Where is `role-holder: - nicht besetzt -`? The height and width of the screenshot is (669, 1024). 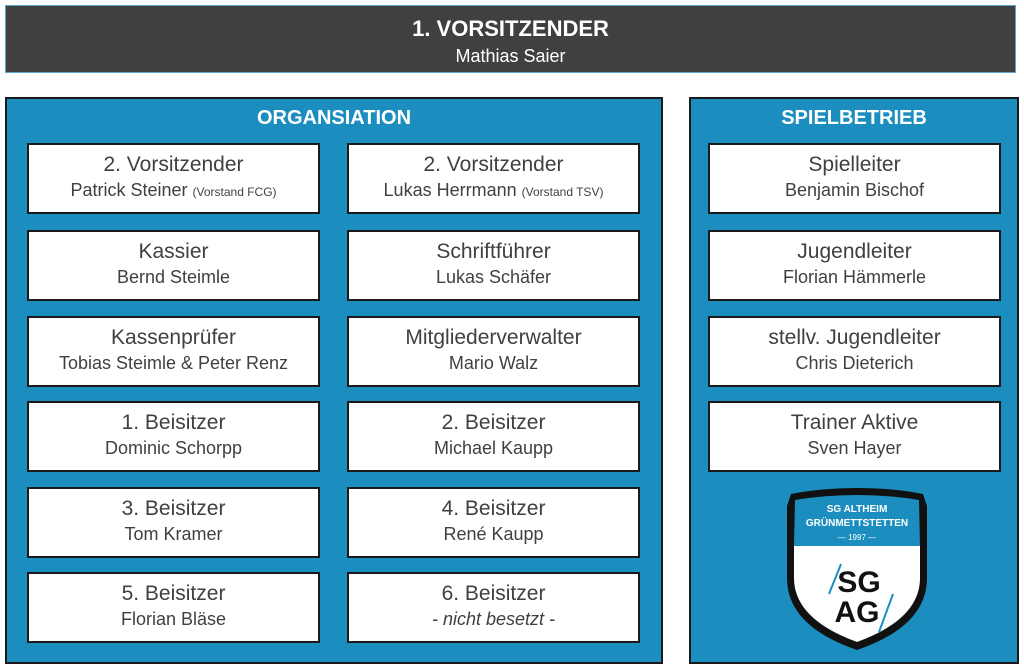 role-holder: - nicht besetzt - is located at coordinates (493, 619).